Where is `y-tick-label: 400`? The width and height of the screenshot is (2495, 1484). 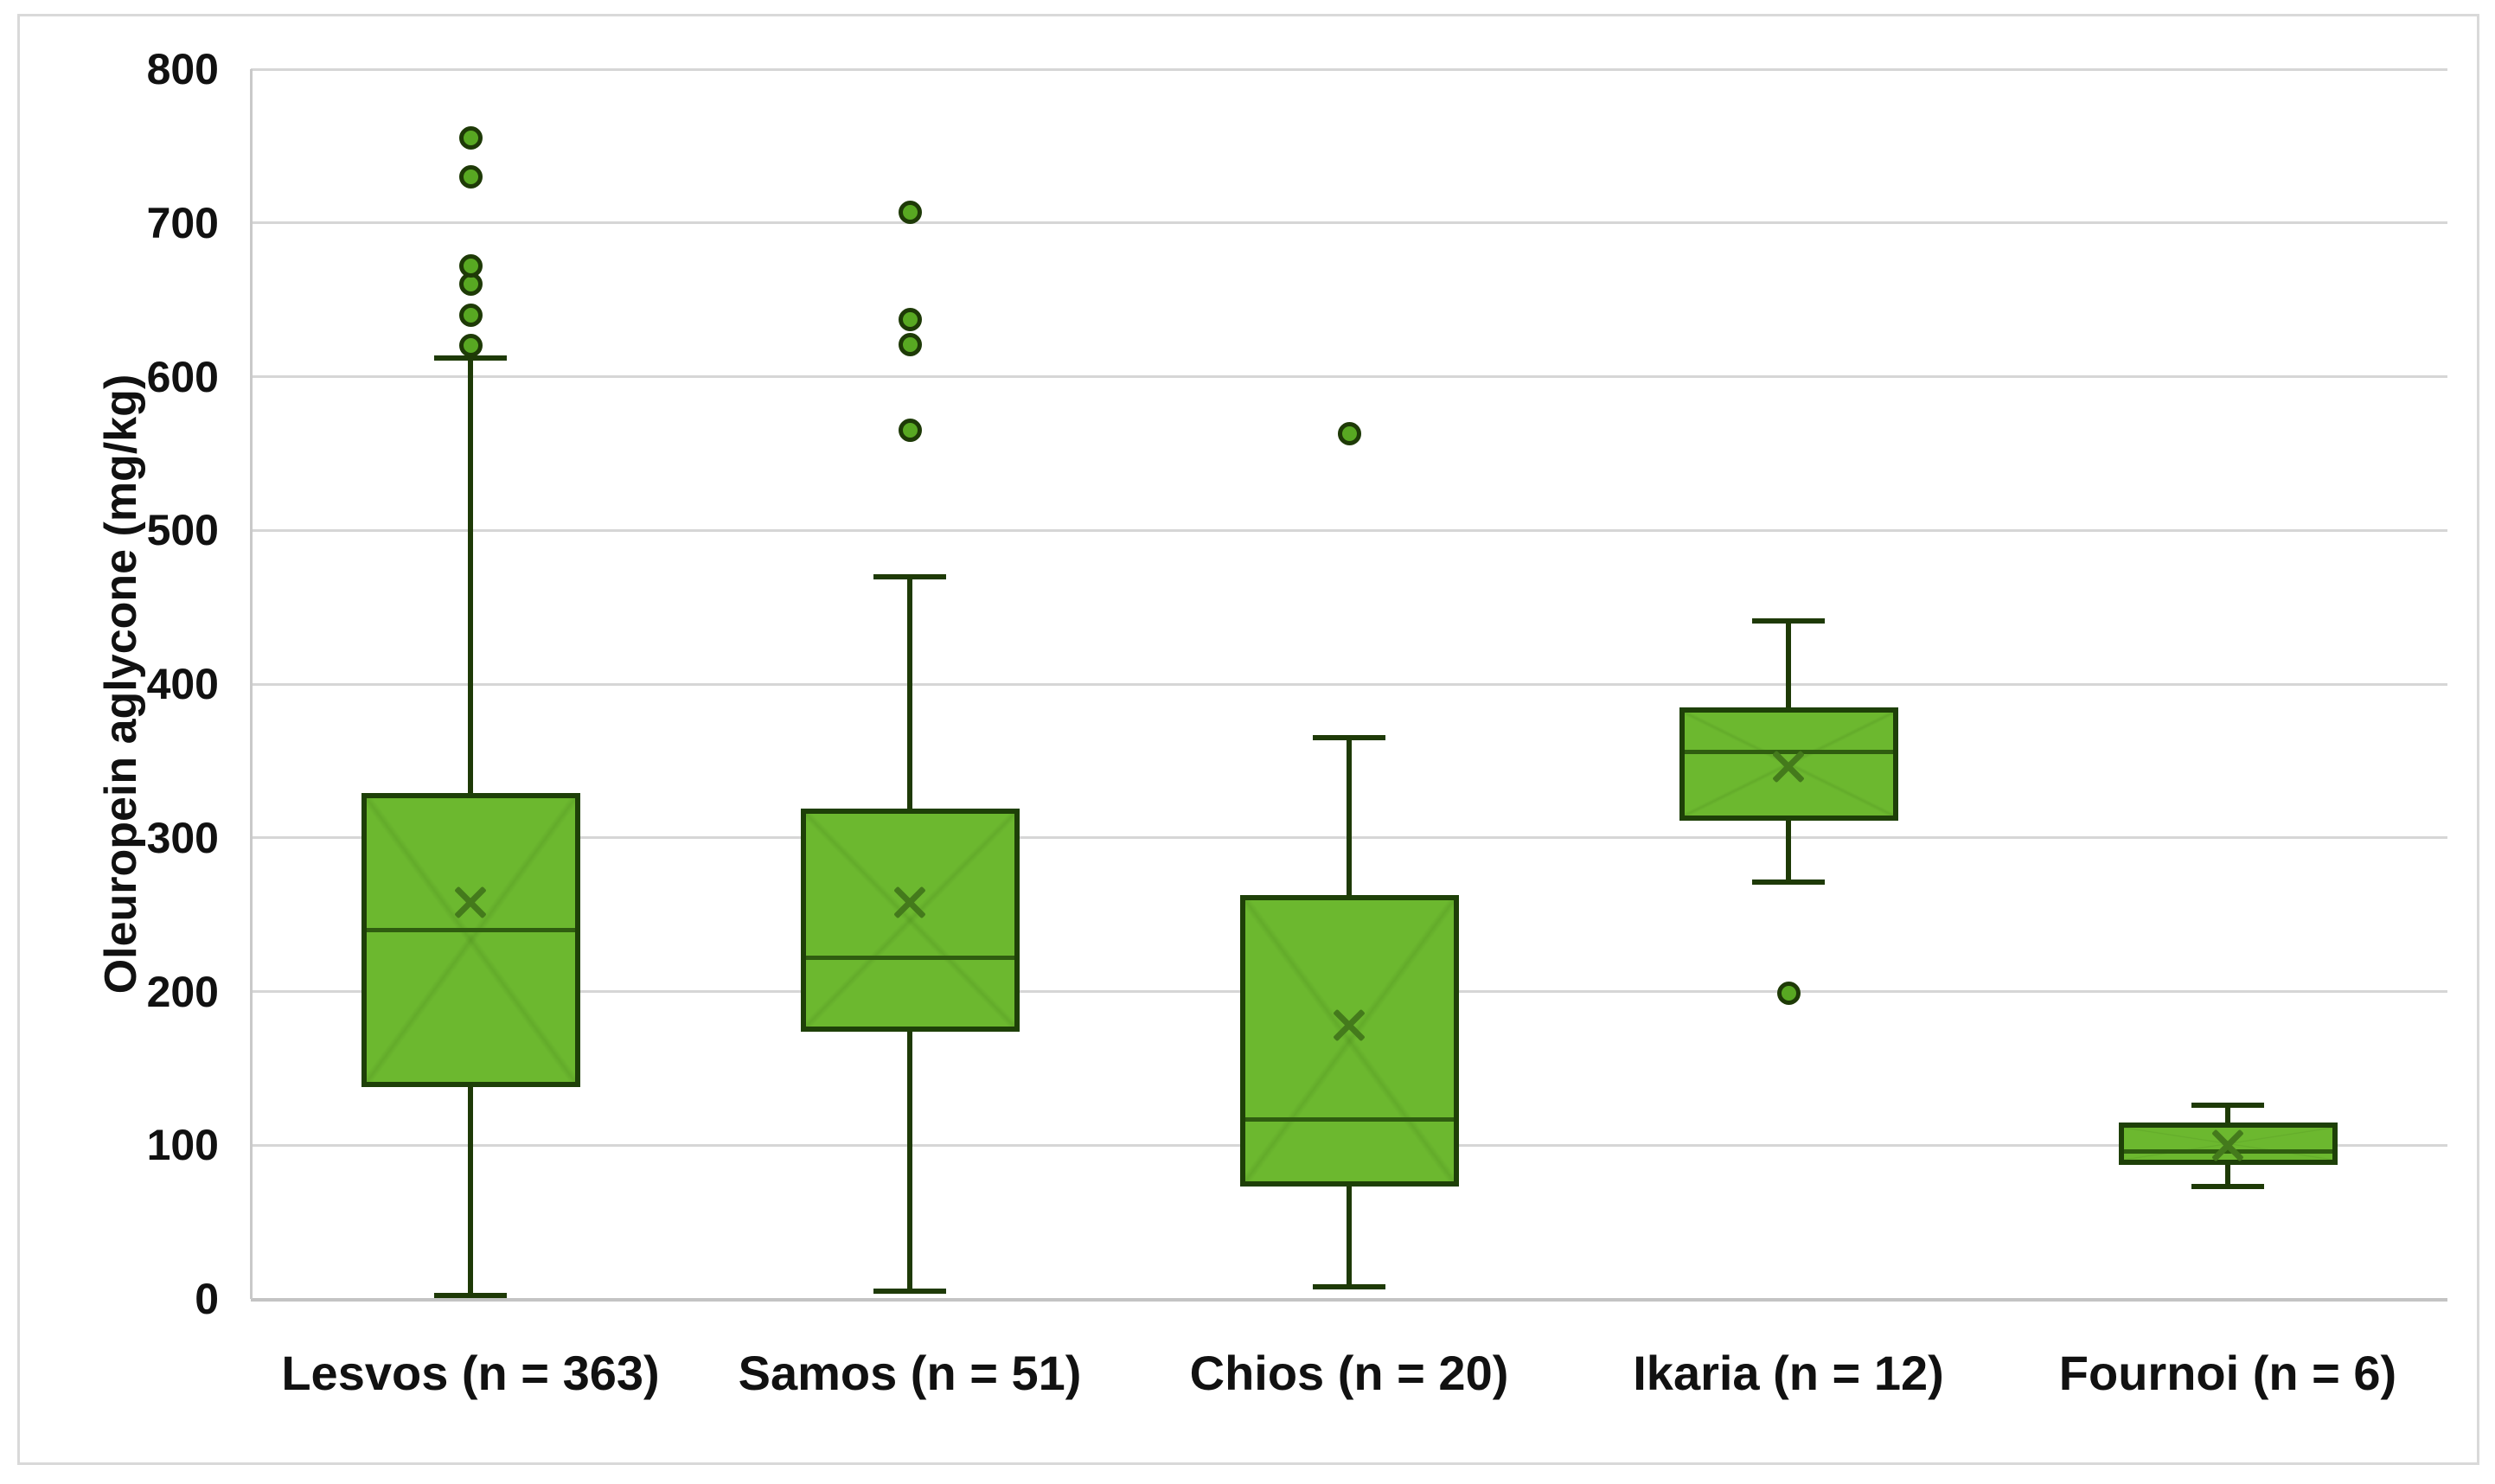
y-tick-label: 400 is located at coordinates (182, 684).